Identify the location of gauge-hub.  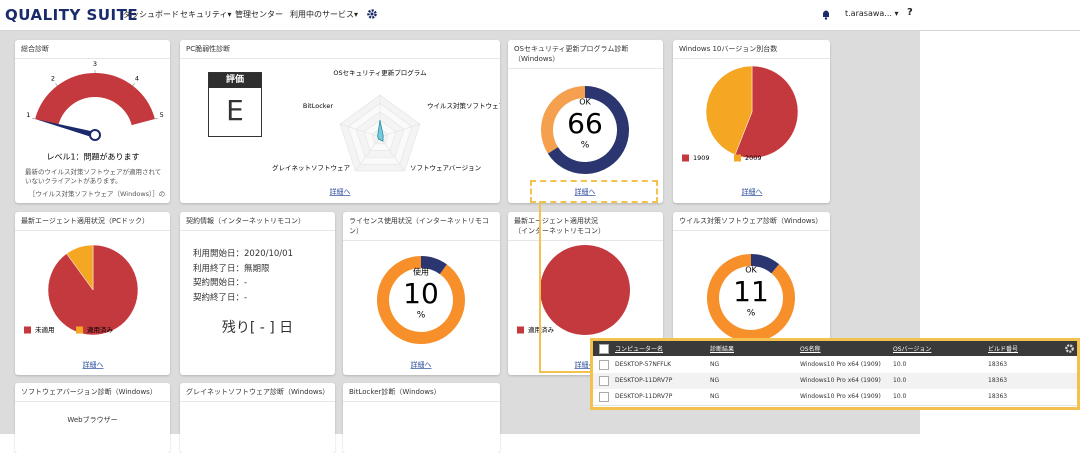
(95, 135).